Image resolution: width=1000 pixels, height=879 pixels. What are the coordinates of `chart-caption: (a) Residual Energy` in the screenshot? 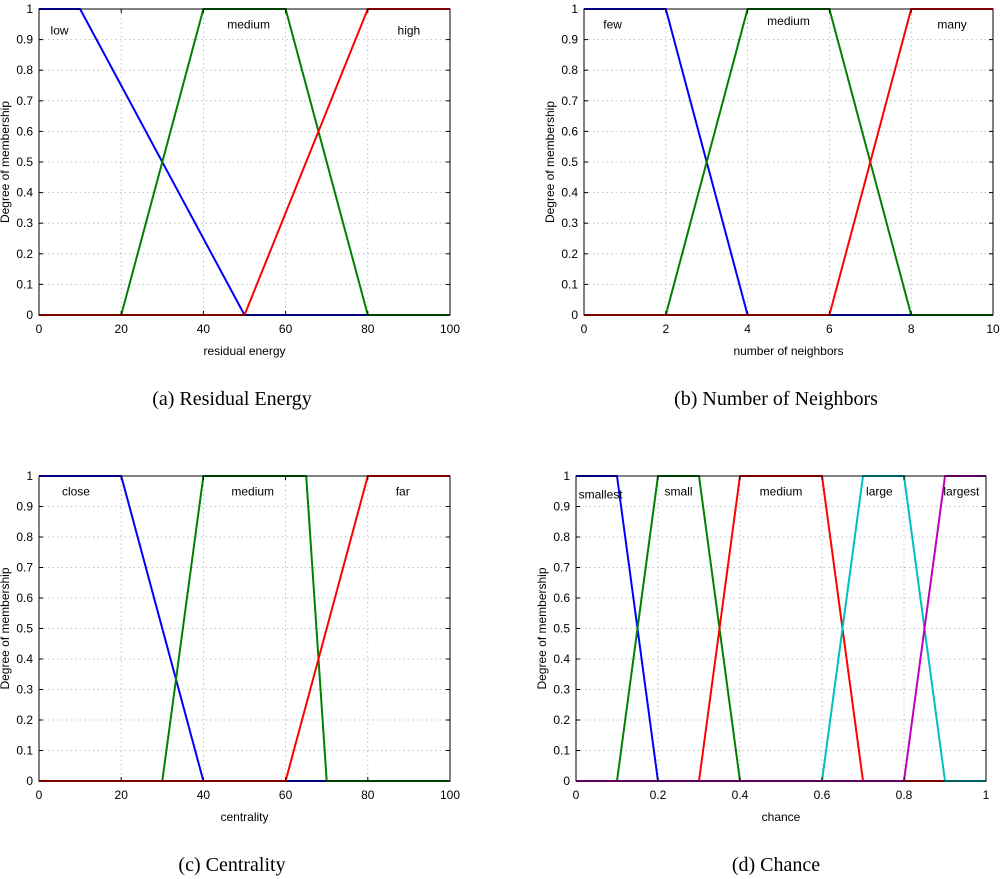 It's located at (232, 399).